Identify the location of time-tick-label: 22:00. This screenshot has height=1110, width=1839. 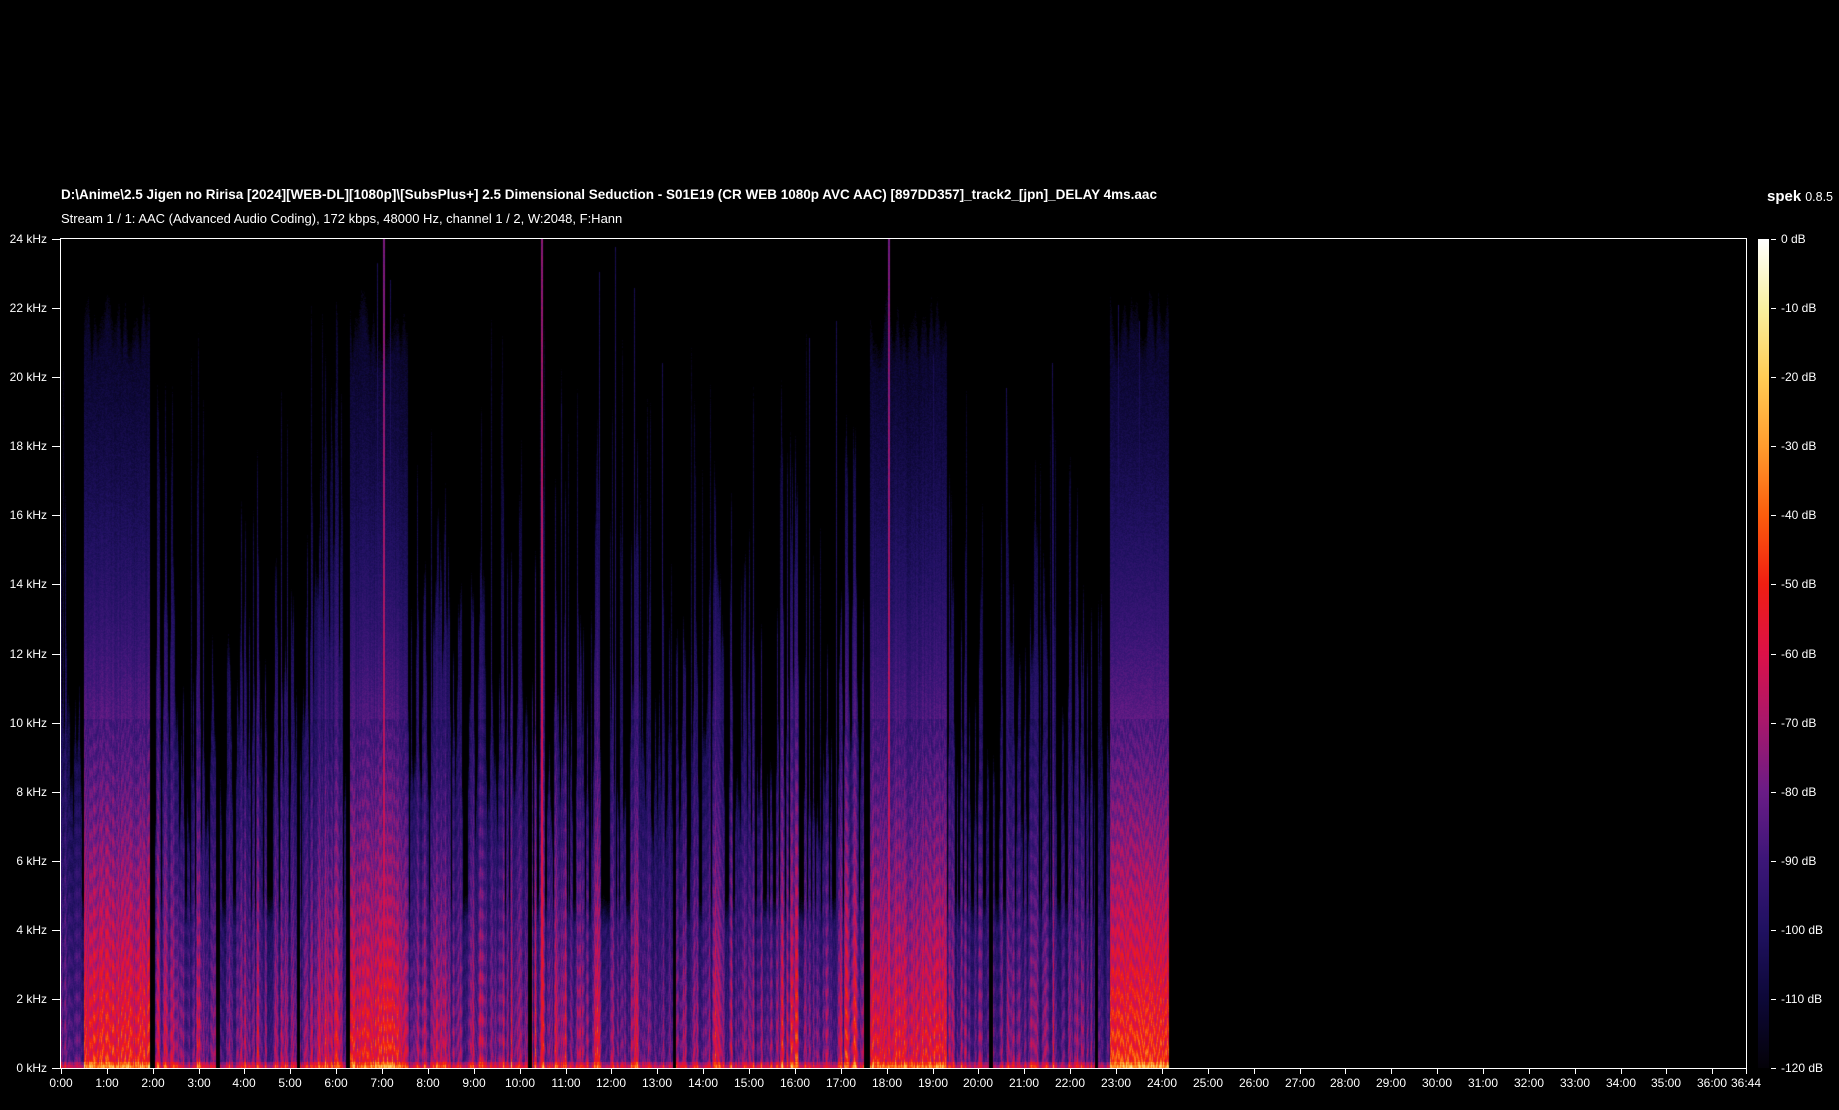
(1070, 1083).